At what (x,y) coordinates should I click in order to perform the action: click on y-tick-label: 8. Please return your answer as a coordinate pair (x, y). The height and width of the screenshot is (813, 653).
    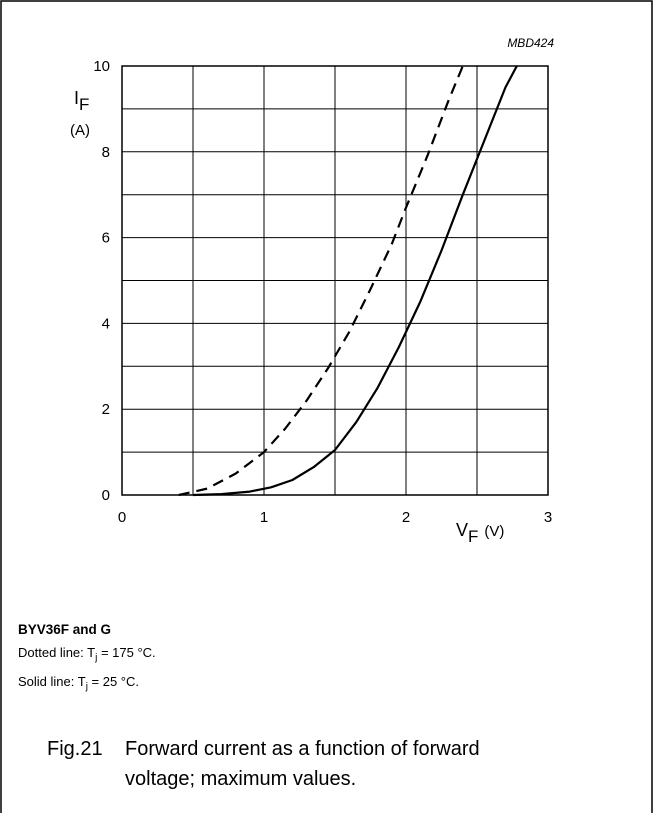
    Looking at the image, I should click on (106, 152).